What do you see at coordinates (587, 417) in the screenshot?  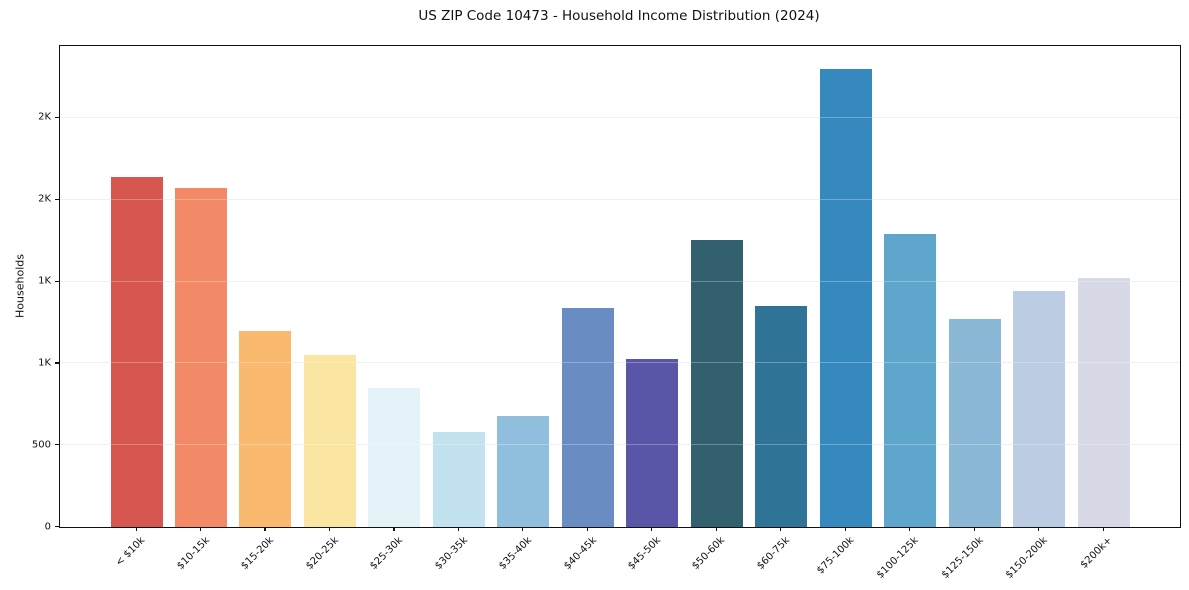 I see `bar-40-45k` at bounding box center [587, 417].